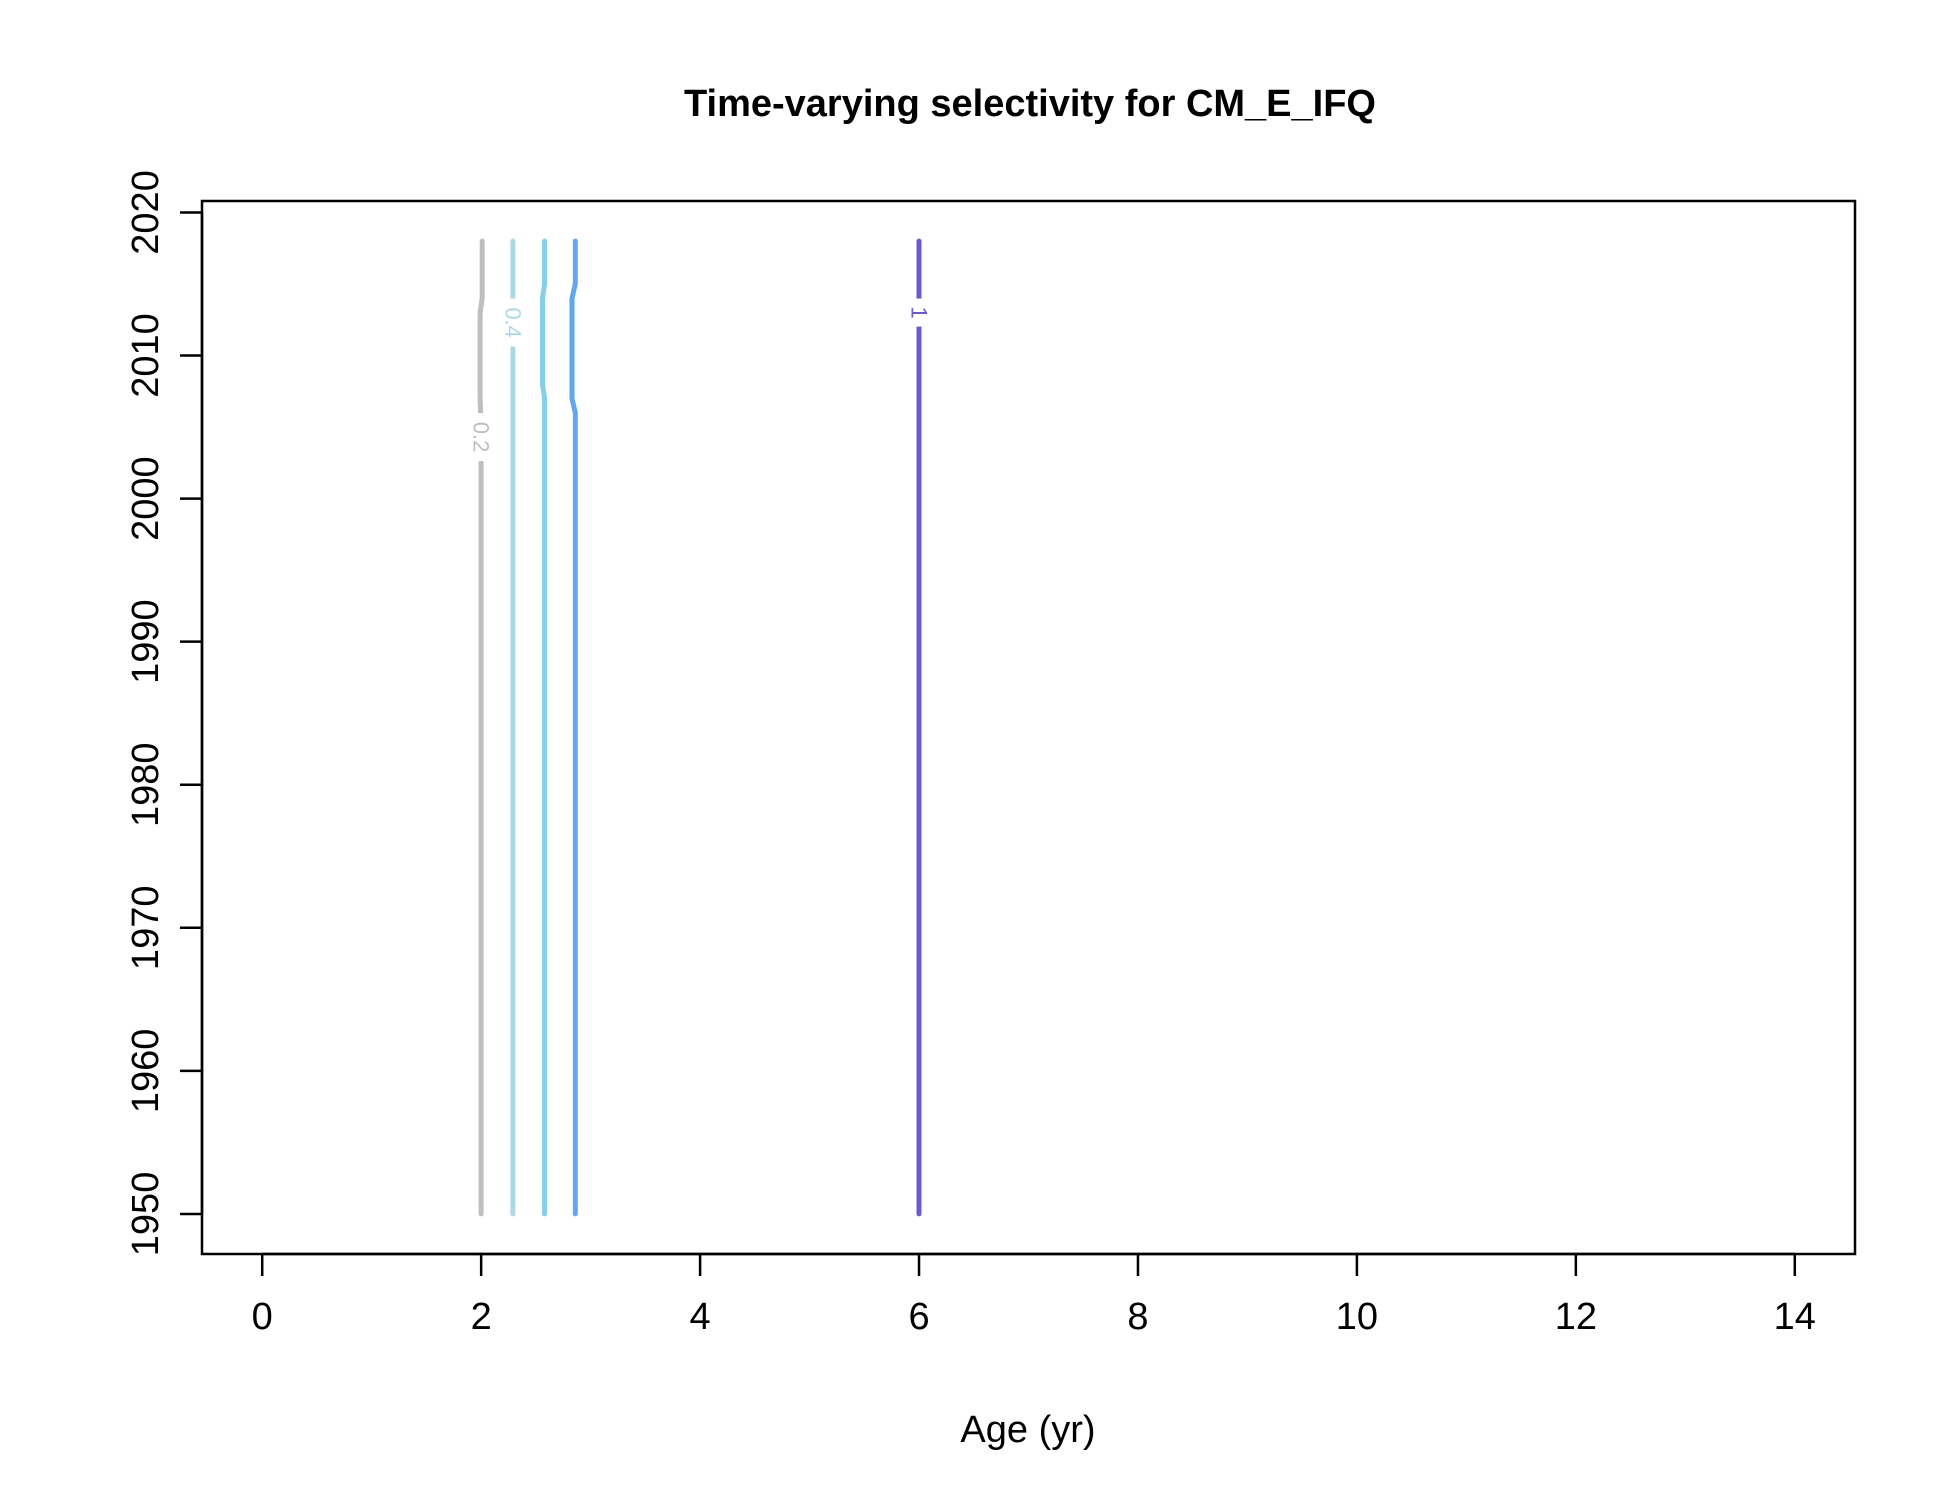  I want to click on y-tick-label: 1960, so click(146, 1071).